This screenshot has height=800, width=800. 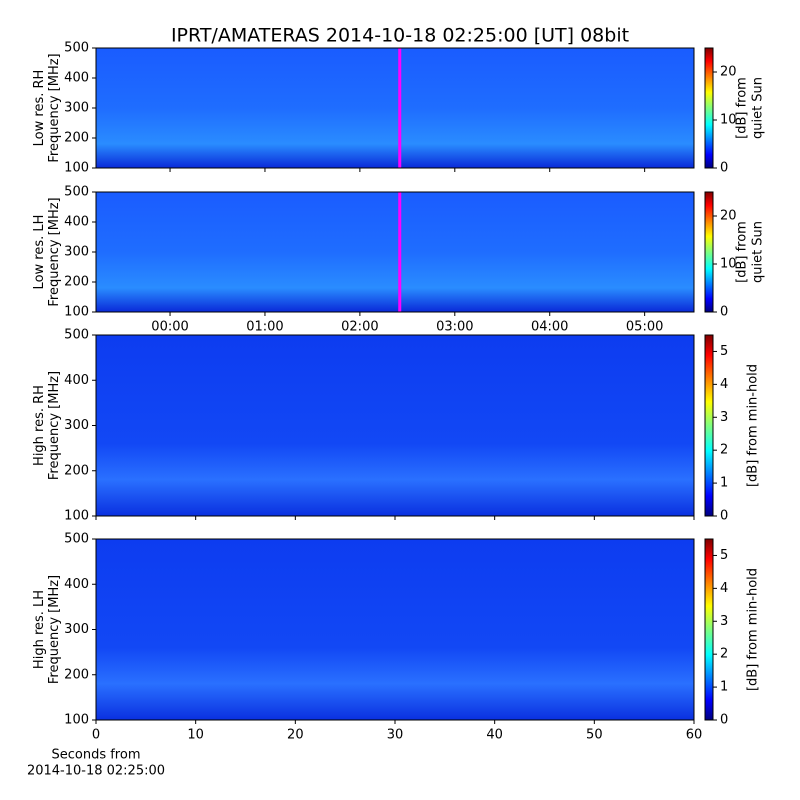 I want to click on x-tick-label: 02:00, so click(x=359, y=327).